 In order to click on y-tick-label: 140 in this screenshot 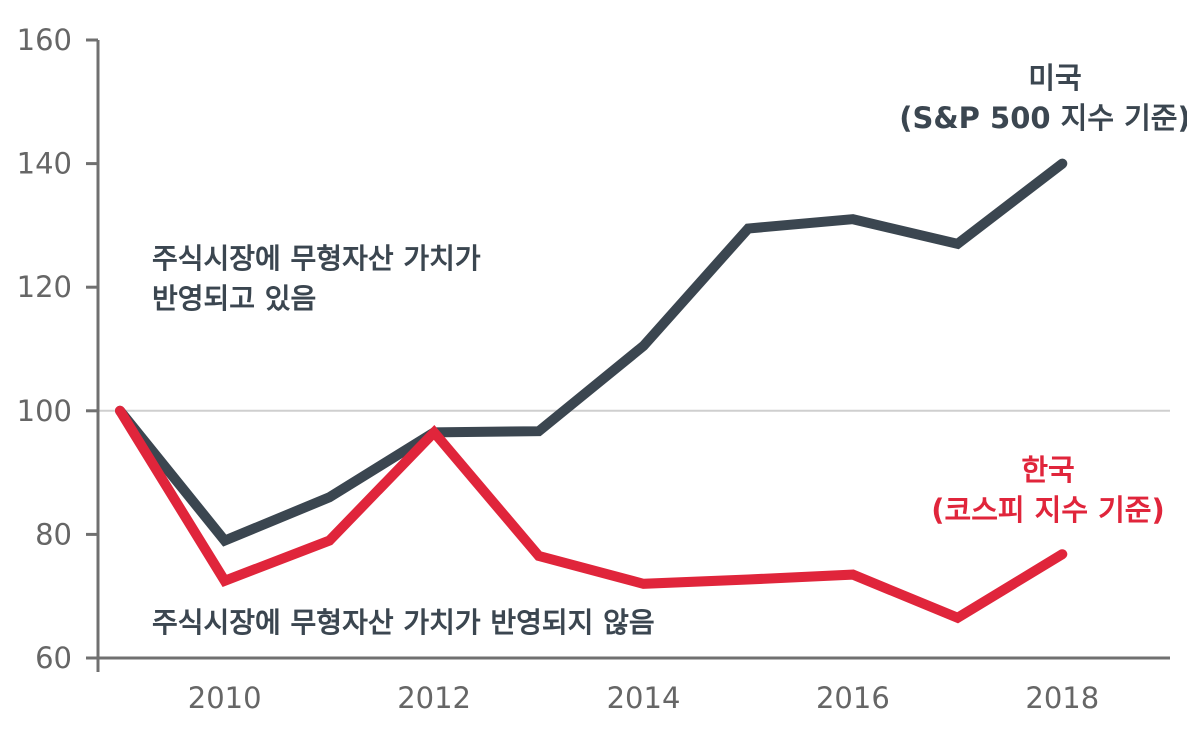, I will do `click(44, 164)`.